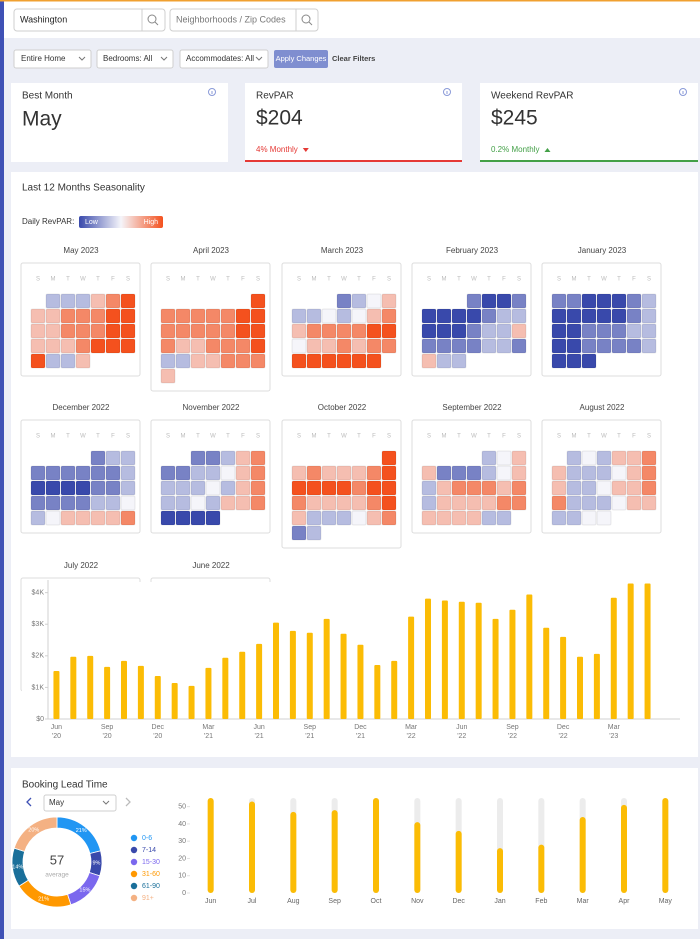 The height and width of the screenshot is (939, 700). Describe the element at coordinates (81, 565) in the screenshot. I see `month-title: July 2022` at that location.